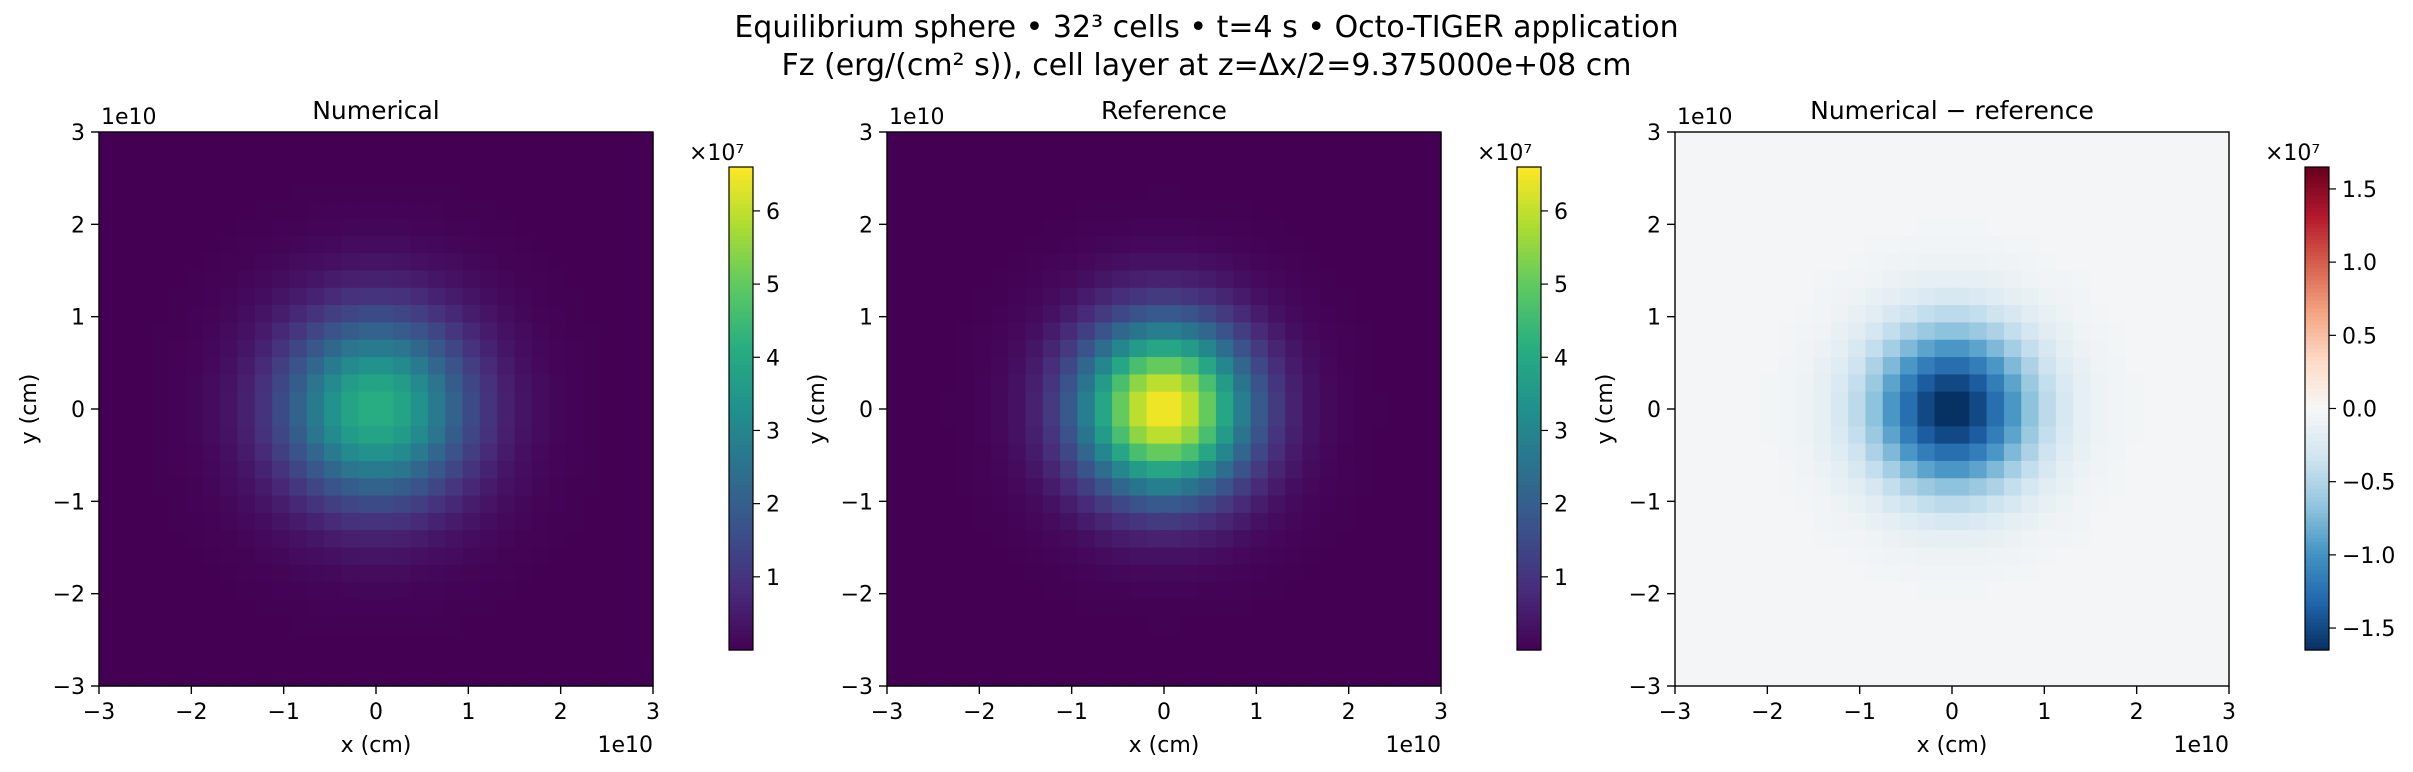  Describe the element at coordinates (1071, 712) in the screenshot. I see `x-tick-label: −1` at that location.